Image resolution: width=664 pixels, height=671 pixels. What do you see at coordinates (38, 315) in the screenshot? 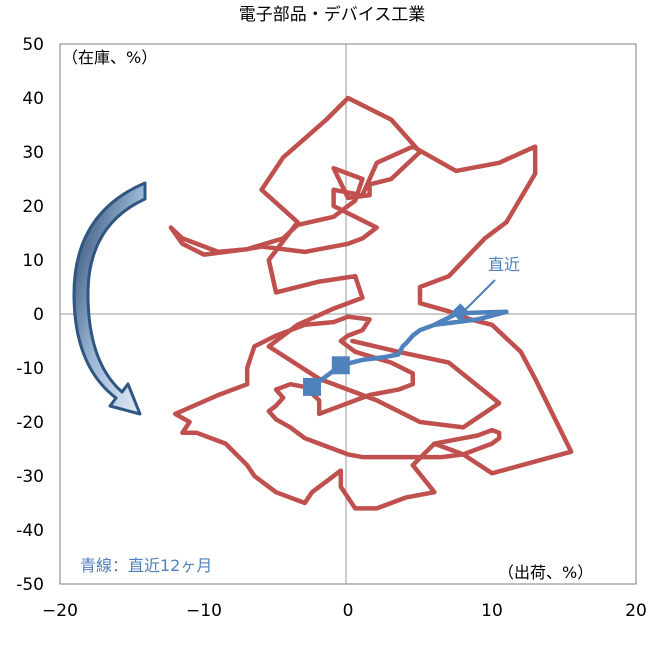
I see `y-tick-label: 0` at bounding box center [38, 315].